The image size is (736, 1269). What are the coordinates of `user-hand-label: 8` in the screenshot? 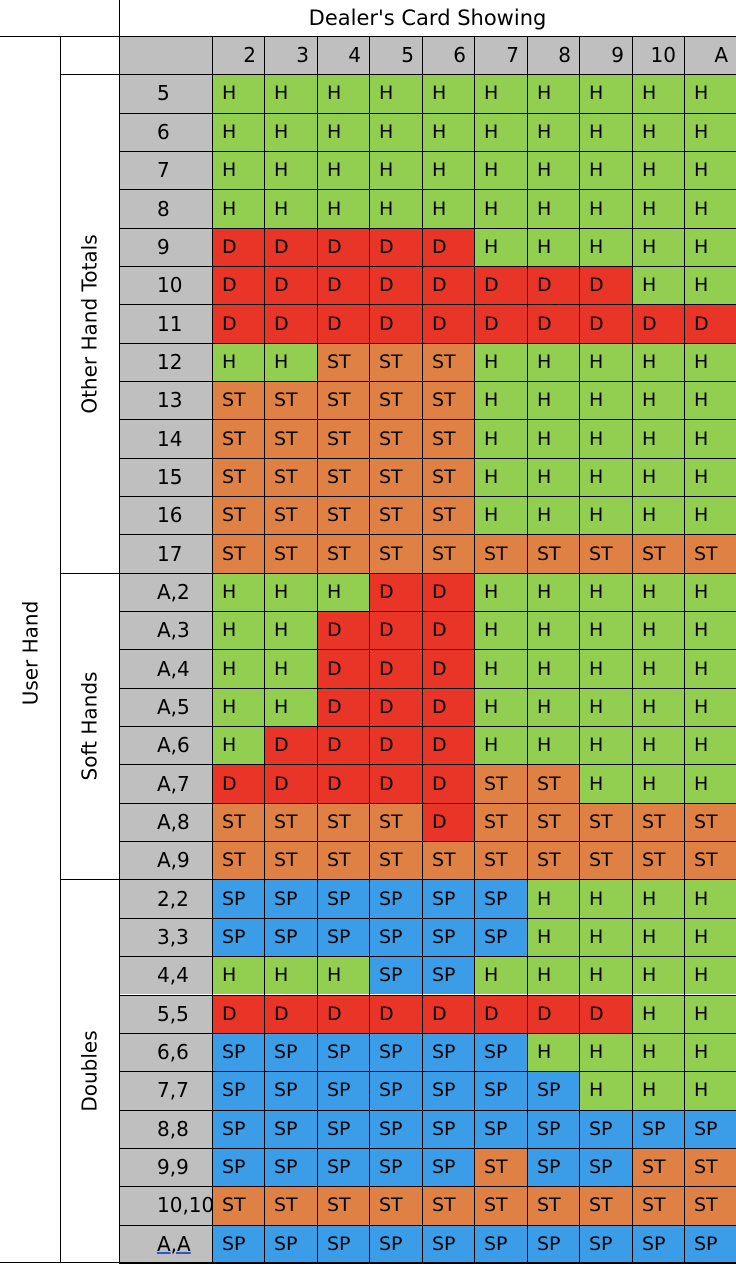 It's located at (165, 208).